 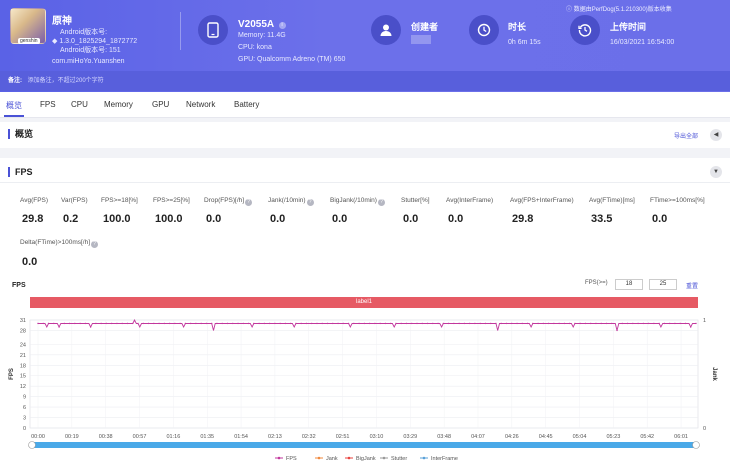 I want to click on device-cpu: CPU: kona, so click(x=255, y=47).